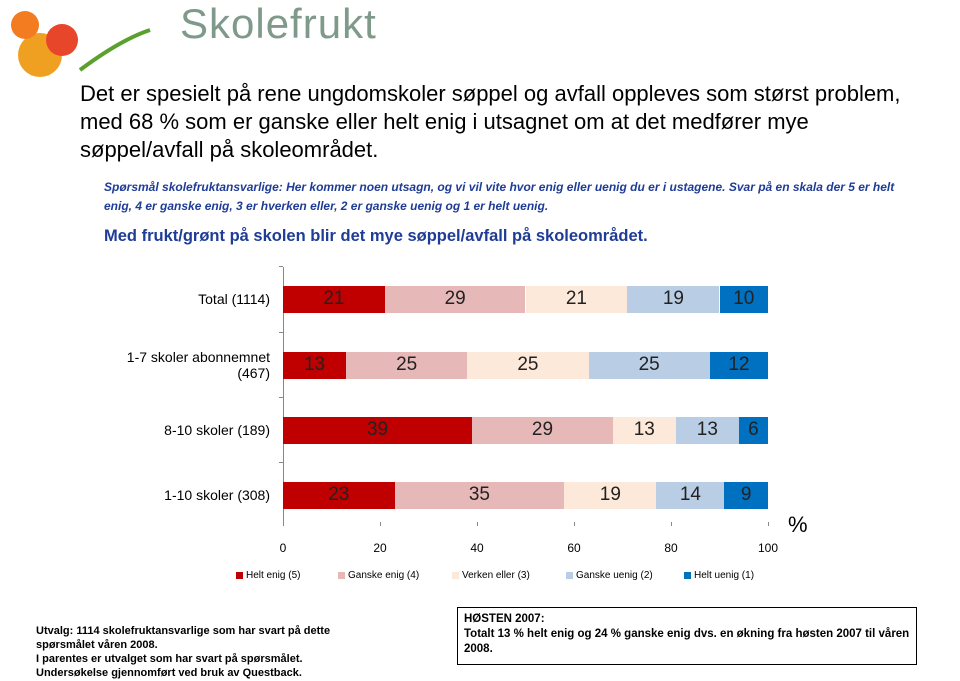  I want to click on value-label: 23, so click(339, 494).